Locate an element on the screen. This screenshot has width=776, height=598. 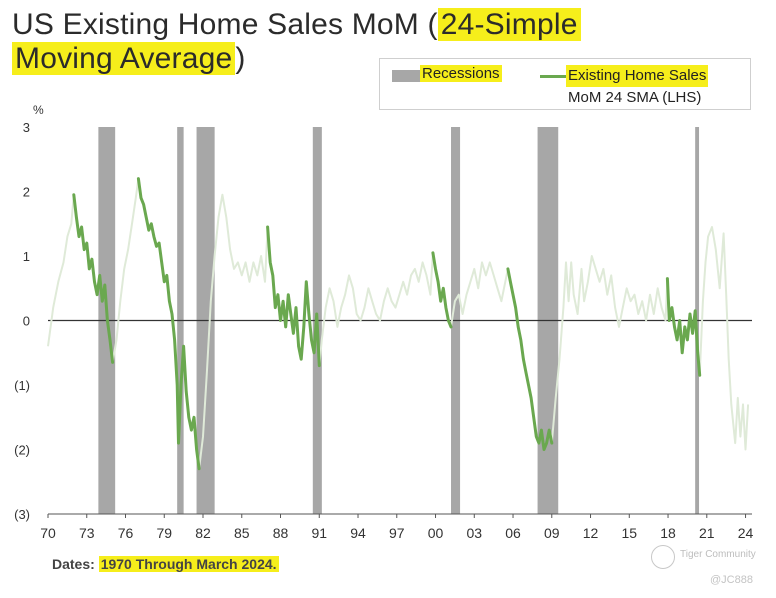
x-tick-label: 06 is located at coordinates (513, 533).